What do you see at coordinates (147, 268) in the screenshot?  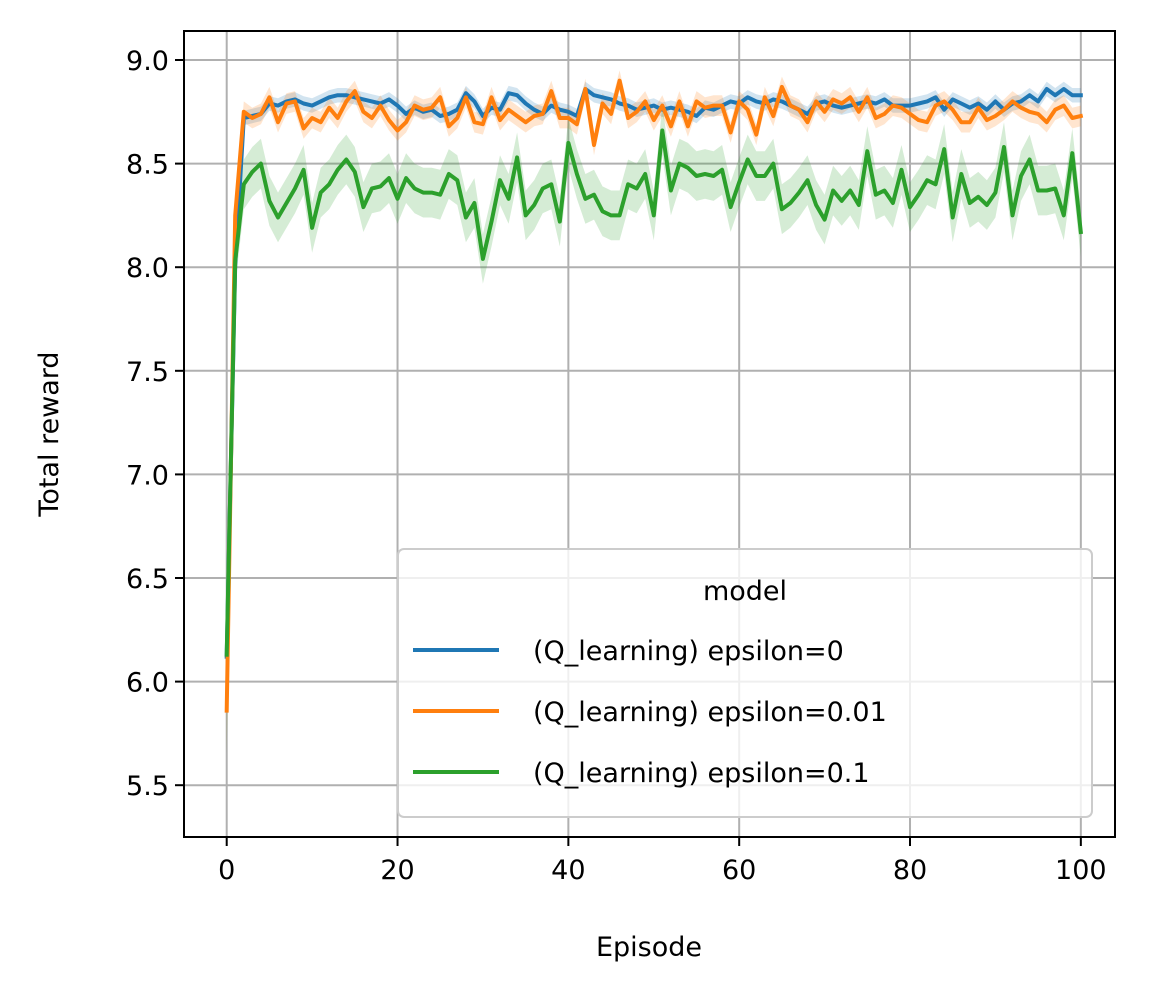 I see `y-tick-label: 8.0` at bounding box center [147, 268].